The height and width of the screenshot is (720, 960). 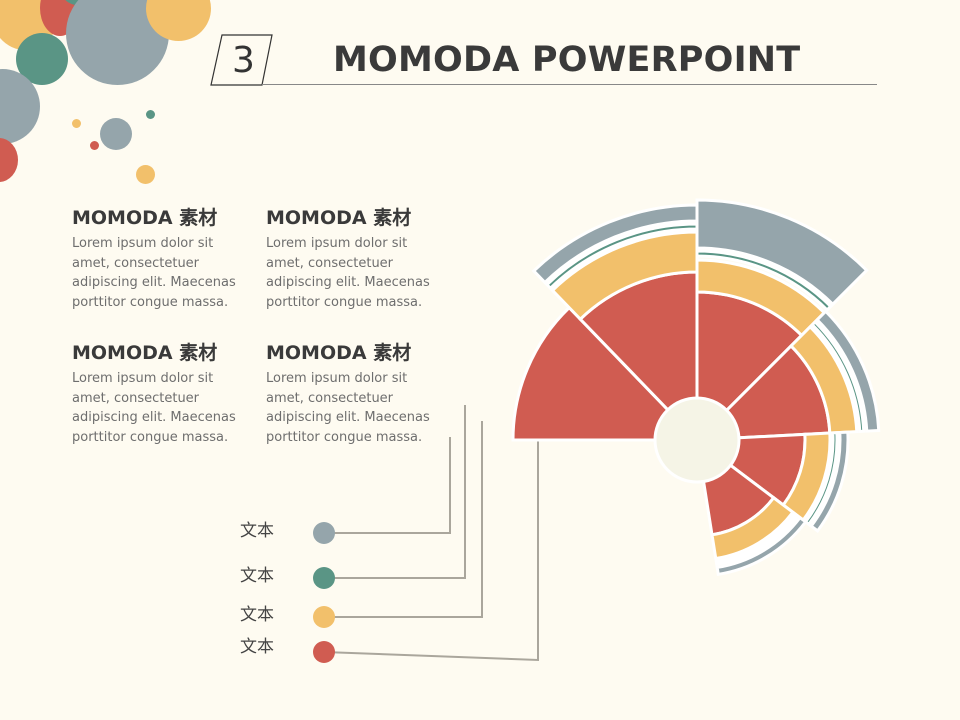 I want to click on sector-4-teal, so click(x=838, y=376).